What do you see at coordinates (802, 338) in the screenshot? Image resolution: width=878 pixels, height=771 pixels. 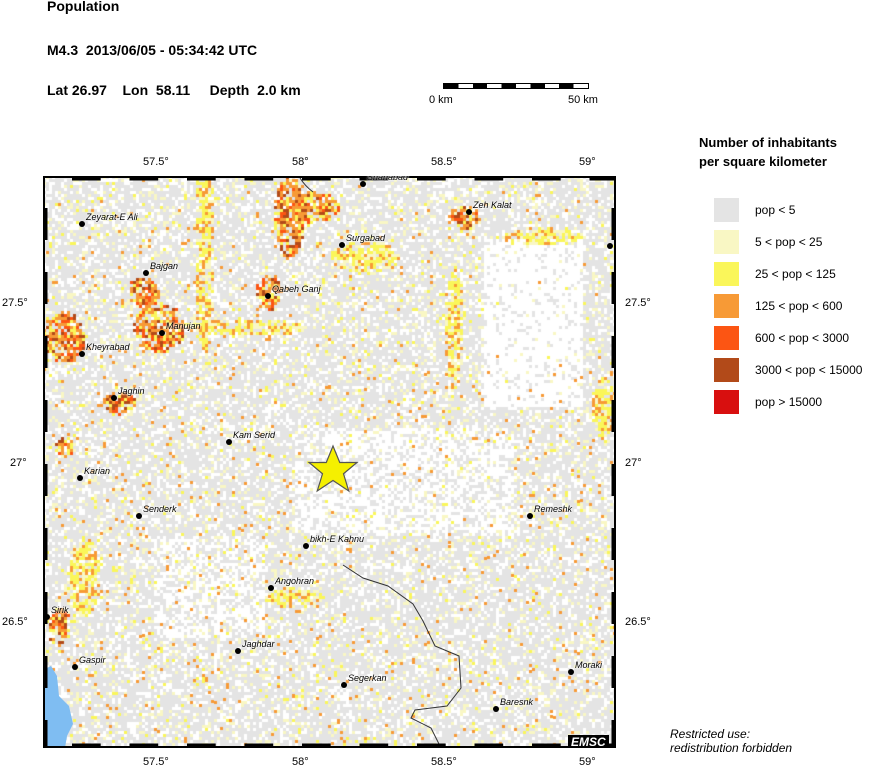 I see `legend-label: 600 < pop < 3000` at bounding box center [802, 338].